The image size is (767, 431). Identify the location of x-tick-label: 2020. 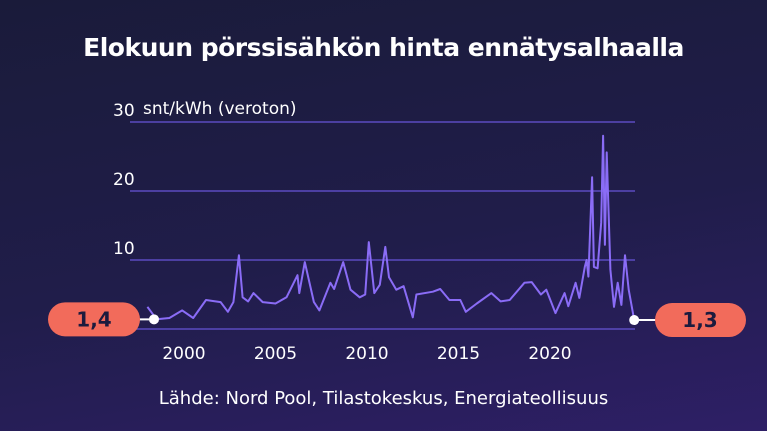
(549, 354).